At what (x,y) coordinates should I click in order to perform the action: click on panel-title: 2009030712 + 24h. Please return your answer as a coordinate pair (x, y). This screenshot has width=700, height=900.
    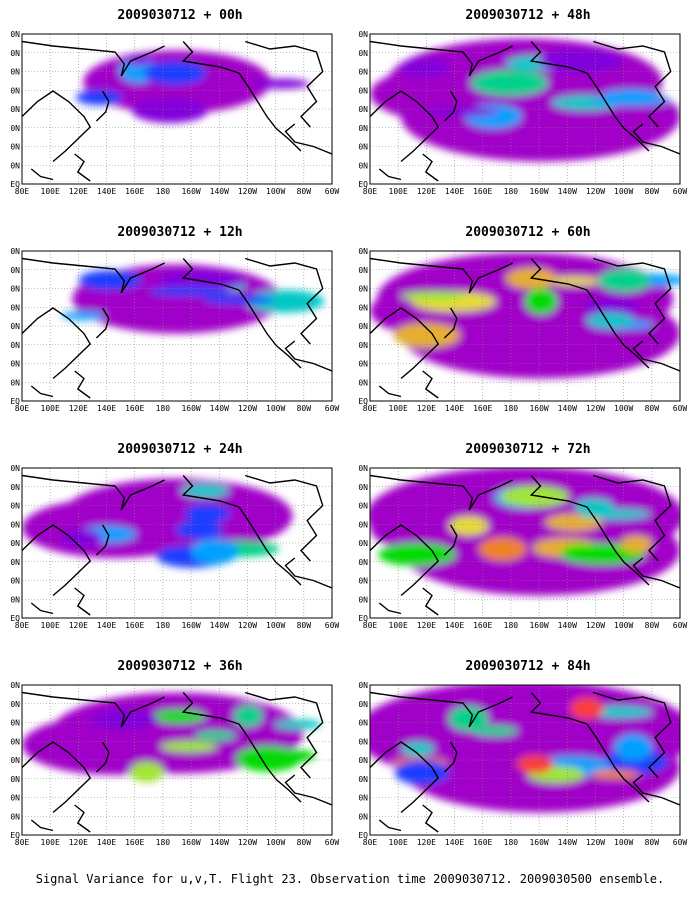
    Looking at the image, I should click on (180, 449).